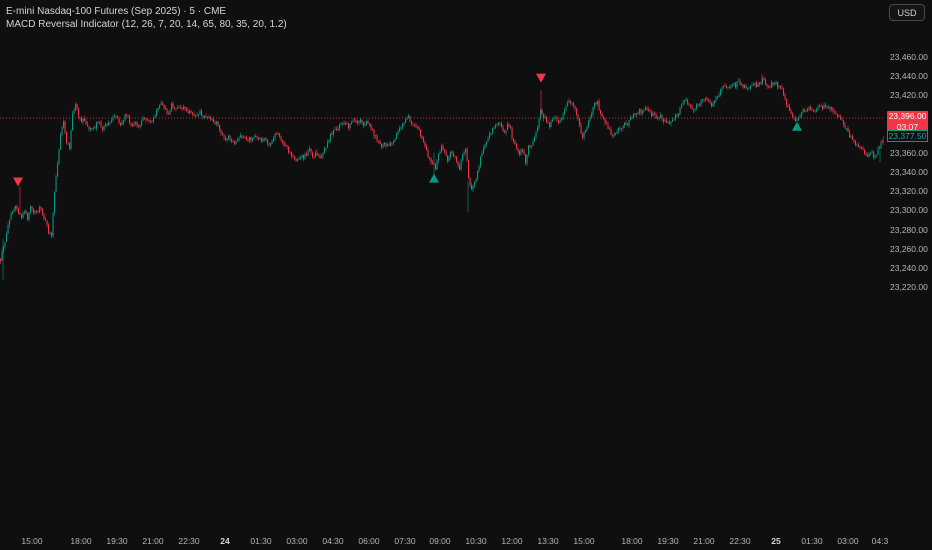 This screenshot has height=550, width=932. What do you see at coordinates (907, 12) in the screenshot?
I see `currency-button: USD` at bounding box center [907, 12].